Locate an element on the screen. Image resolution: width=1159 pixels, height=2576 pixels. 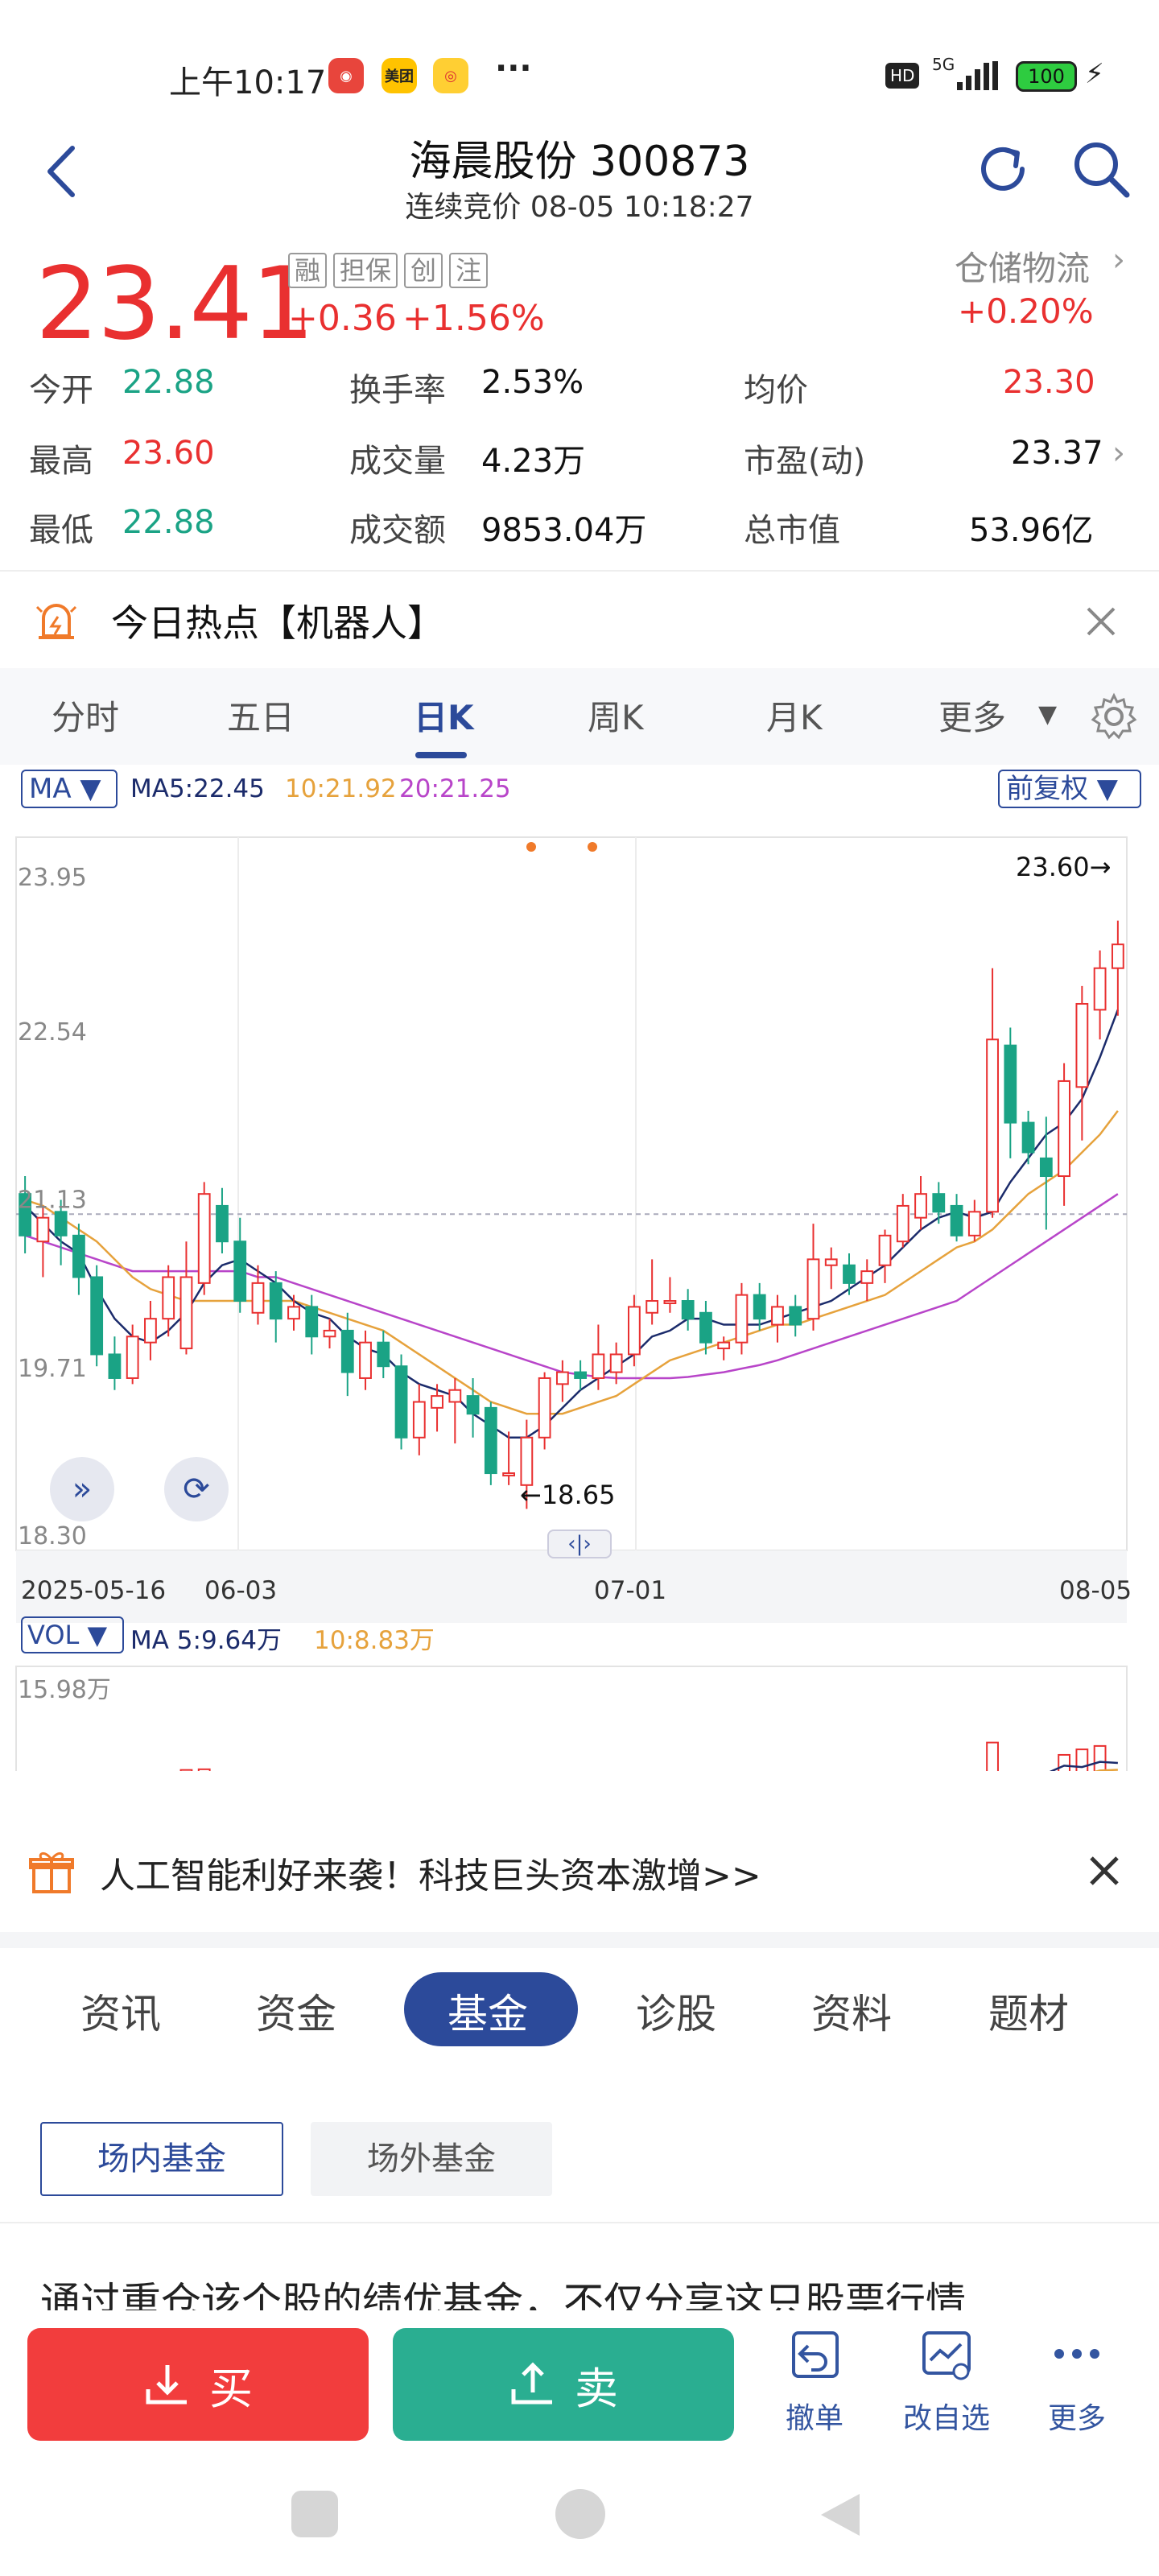
x-axis: 2025-05-16 06-03 07-01 08-05 is located at coordinates (576, 1590).